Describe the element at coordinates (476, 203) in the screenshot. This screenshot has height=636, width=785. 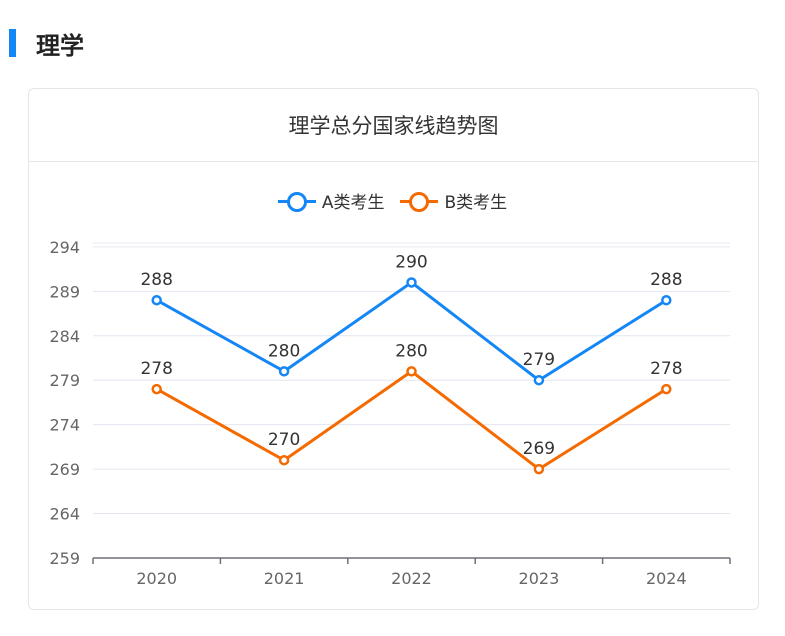
I see `legend-label-series-b: B类考生` at that location.